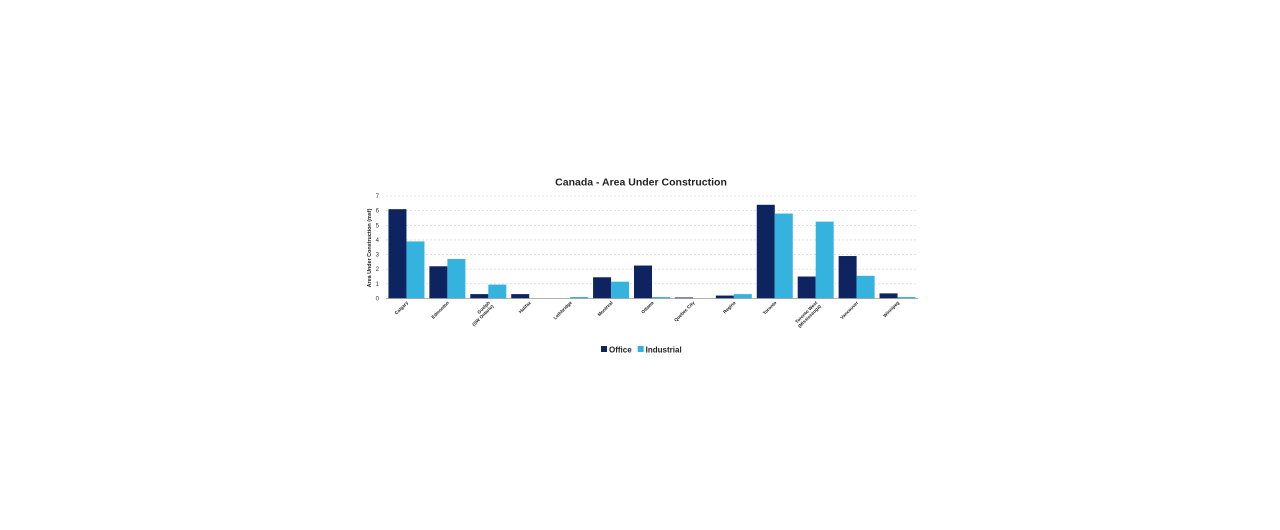 The height and width of the screenshot is (530, 1280). I want to click on bar-industrial-guelph-sw-ontario, so click(497, 291).